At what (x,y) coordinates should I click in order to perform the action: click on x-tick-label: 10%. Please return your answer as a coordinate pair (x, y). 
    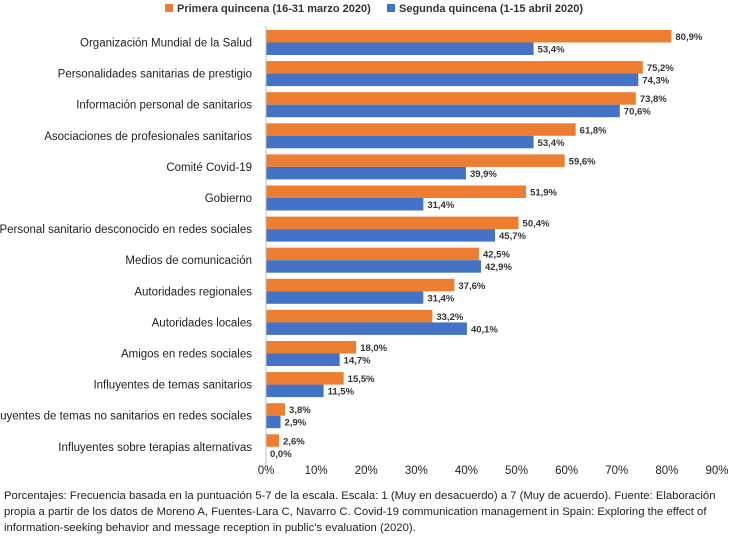
    Looking at the image, I should click on (316, 471).